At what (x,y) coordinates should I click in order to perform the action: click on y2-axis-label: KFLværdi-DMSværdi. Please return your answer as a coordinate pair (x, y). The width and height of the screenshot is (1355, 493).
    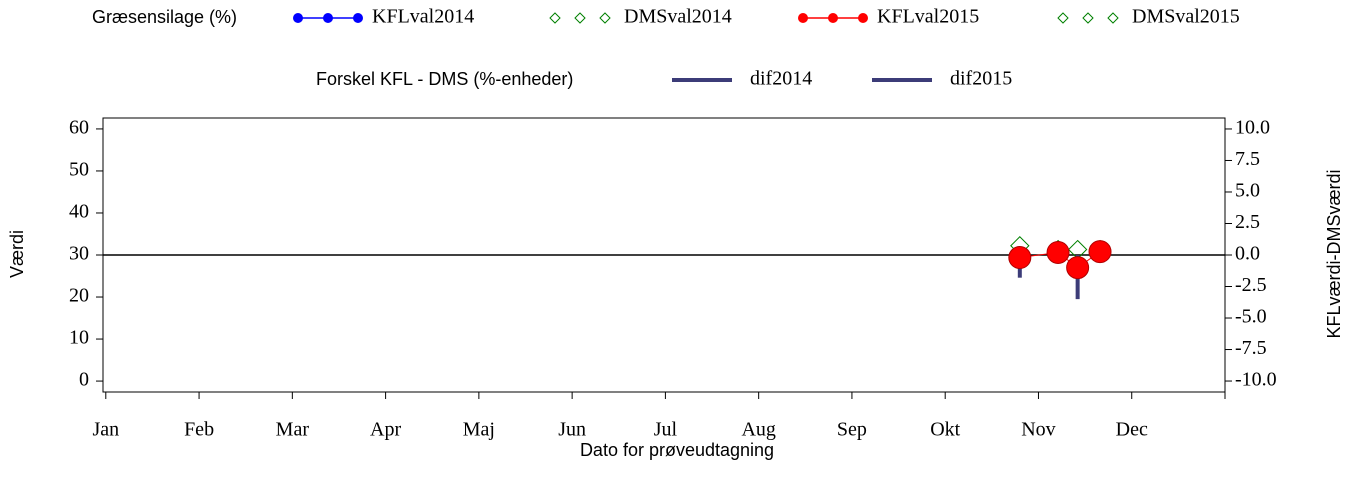
    Looking at the image, I should click on (1334, 253).